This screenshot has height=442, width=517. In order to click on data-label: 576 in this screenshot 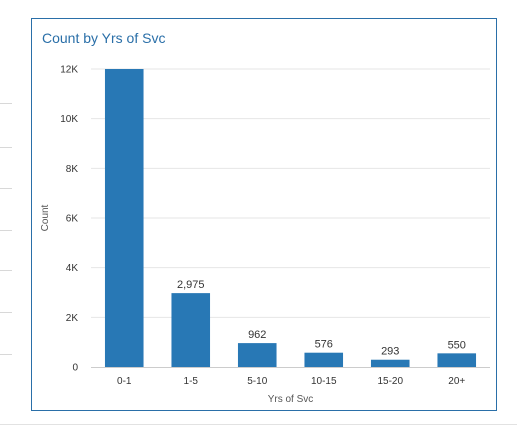, I will do `click(324, 345)`.